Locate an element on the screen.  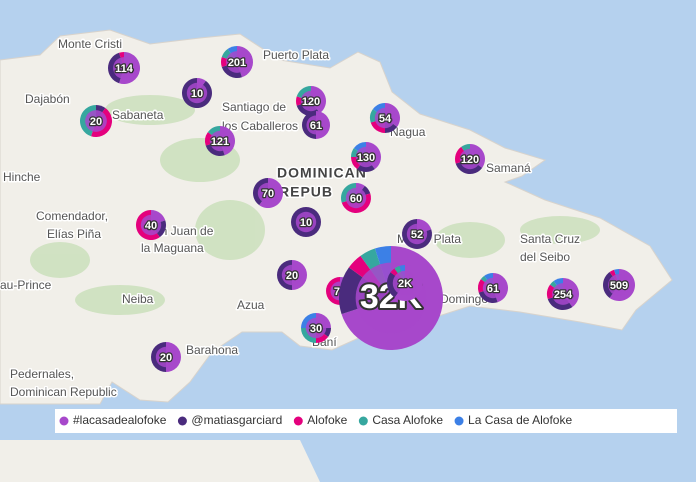
place-label: Santiago de is located at coordinates (254, 107).